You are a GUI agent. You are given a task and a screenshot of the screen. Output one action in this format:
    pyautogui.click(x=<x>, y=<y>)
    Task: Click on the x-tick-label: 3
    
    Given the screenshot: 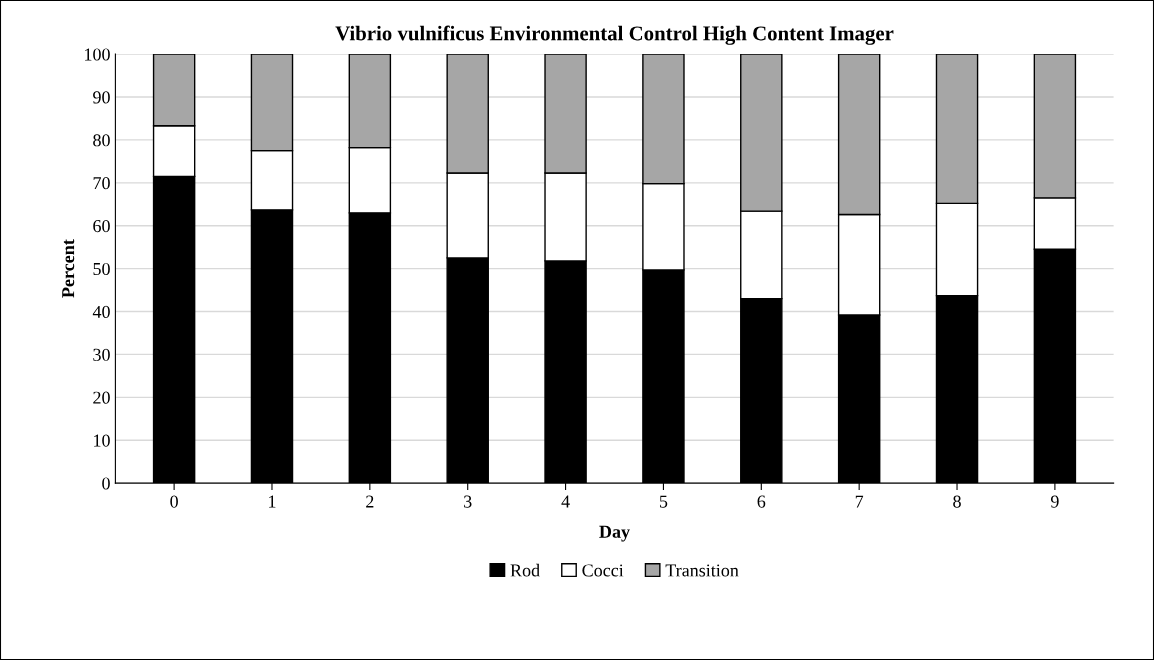 What is the action you would take?
    pyautogui.click(x=468, y=501)
    